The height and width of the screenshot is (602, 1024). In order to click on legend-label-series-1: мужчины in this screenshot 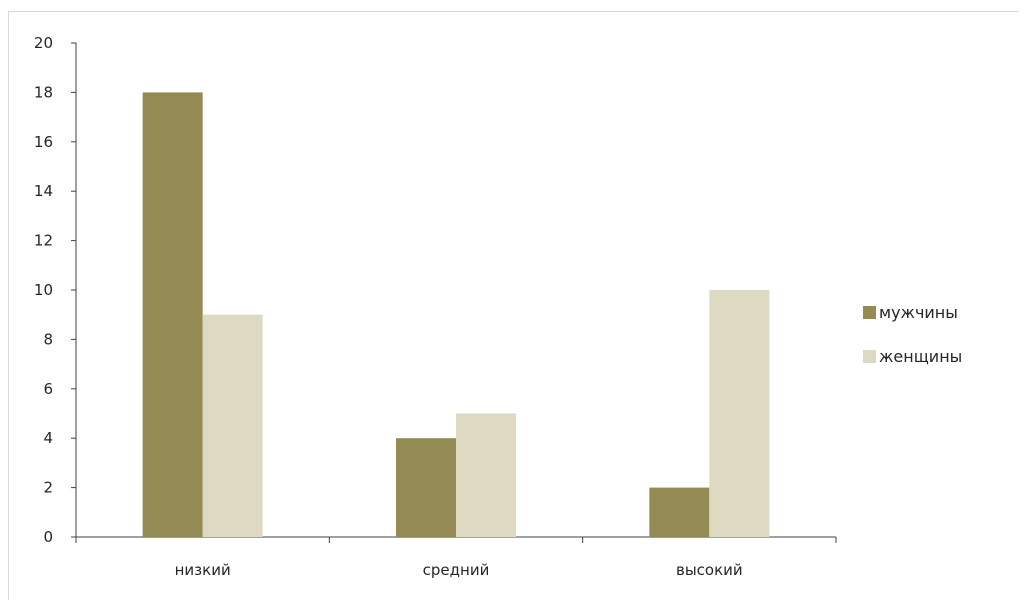, I will do `click(918, 312)`.